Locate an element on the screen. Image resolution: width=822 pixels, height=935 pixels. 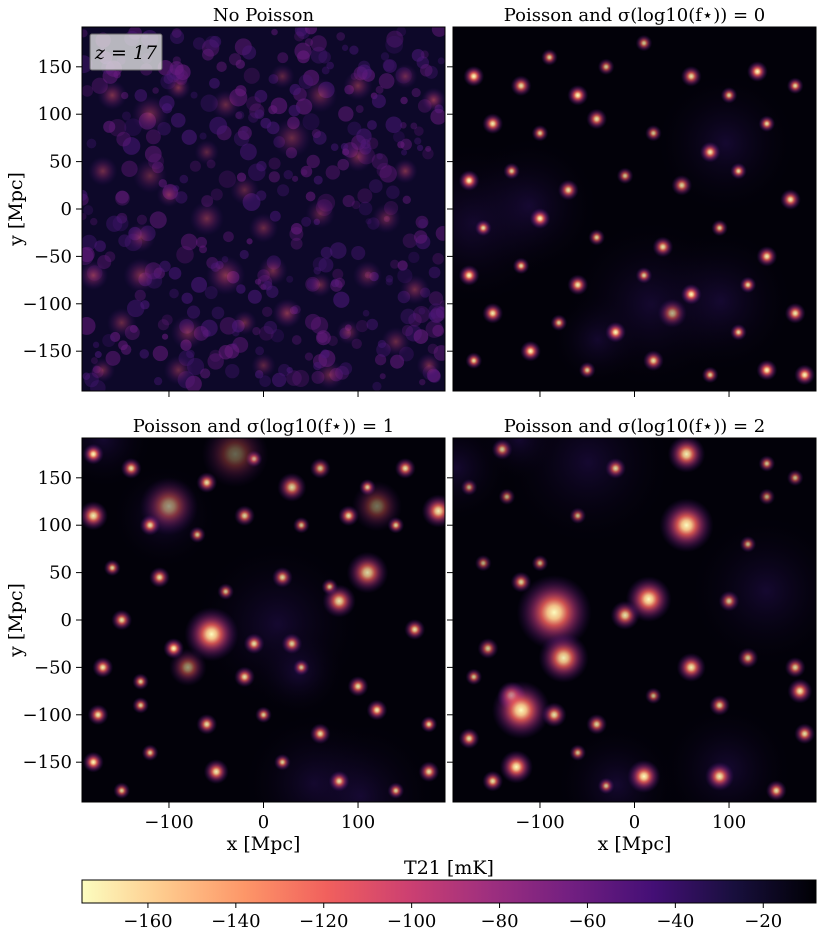
y-tick-label: 100 is located at coordinates (55, 114).